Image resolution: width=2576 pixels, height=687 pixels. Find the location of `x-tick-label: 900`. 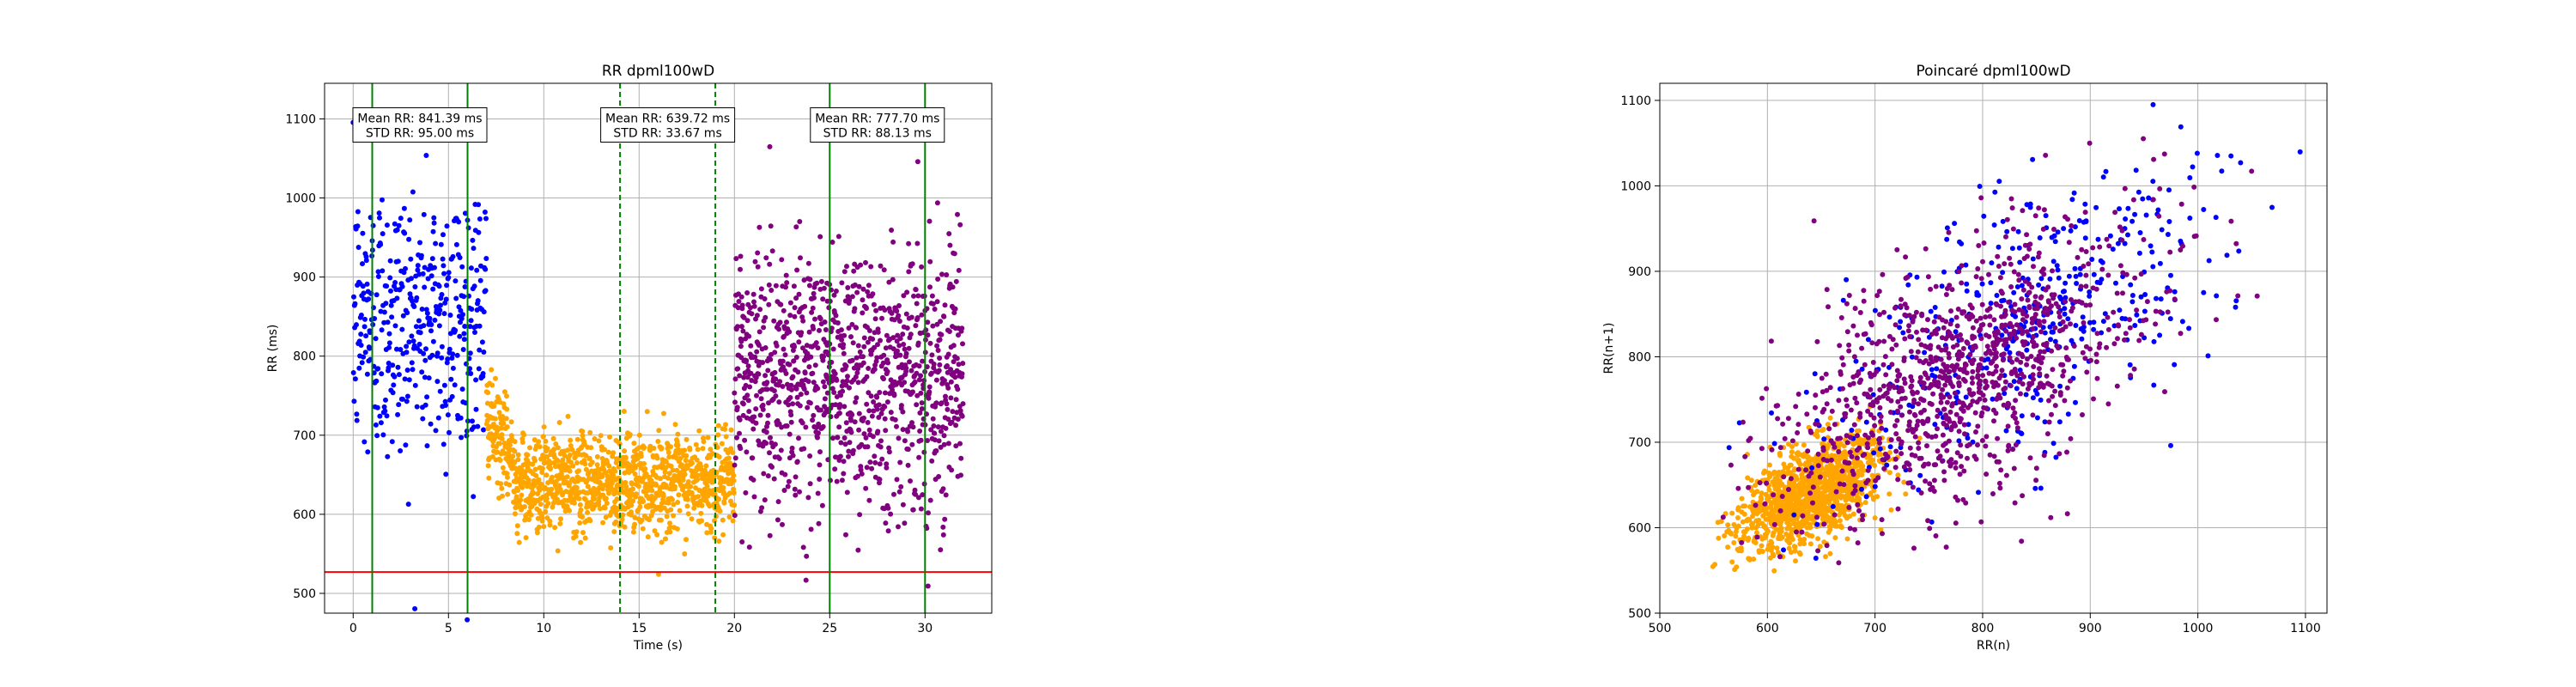

x-tick-label: 900 is located at coordinates (2090, 628).